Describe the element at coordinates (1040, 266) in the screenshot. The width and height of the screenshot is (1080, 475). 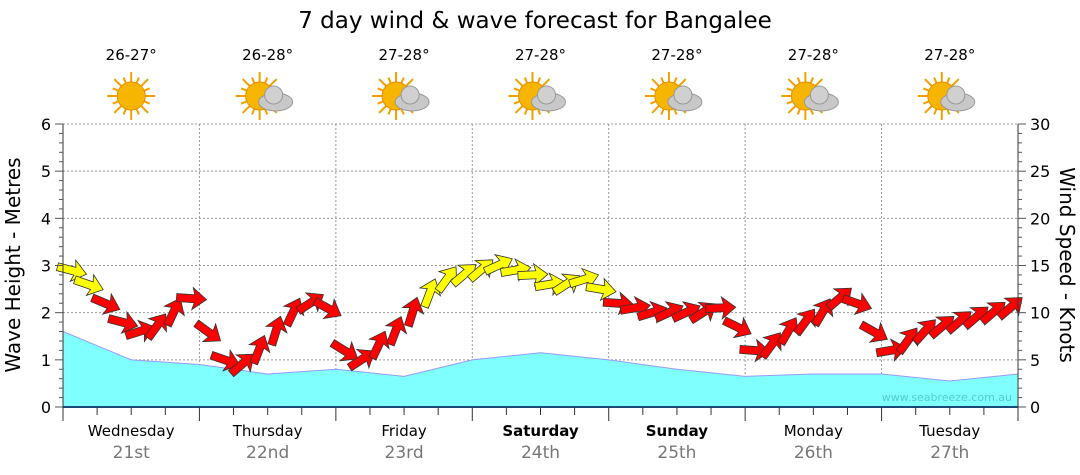
I see `y2-tick-label: 15` at that location.